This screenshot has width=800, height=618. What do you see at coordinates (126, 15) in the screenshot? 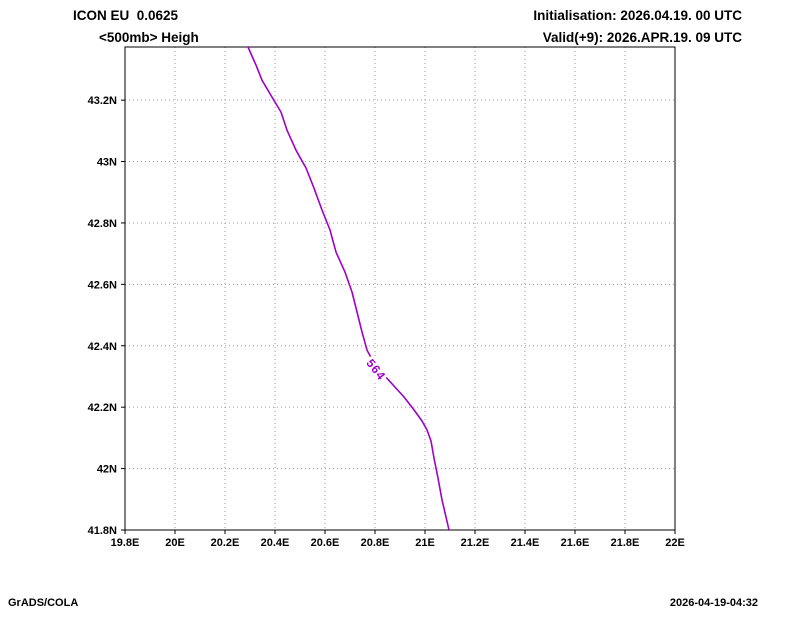
I see `model-title: ICON EU 0.0625` at bounding box center [126, 15].